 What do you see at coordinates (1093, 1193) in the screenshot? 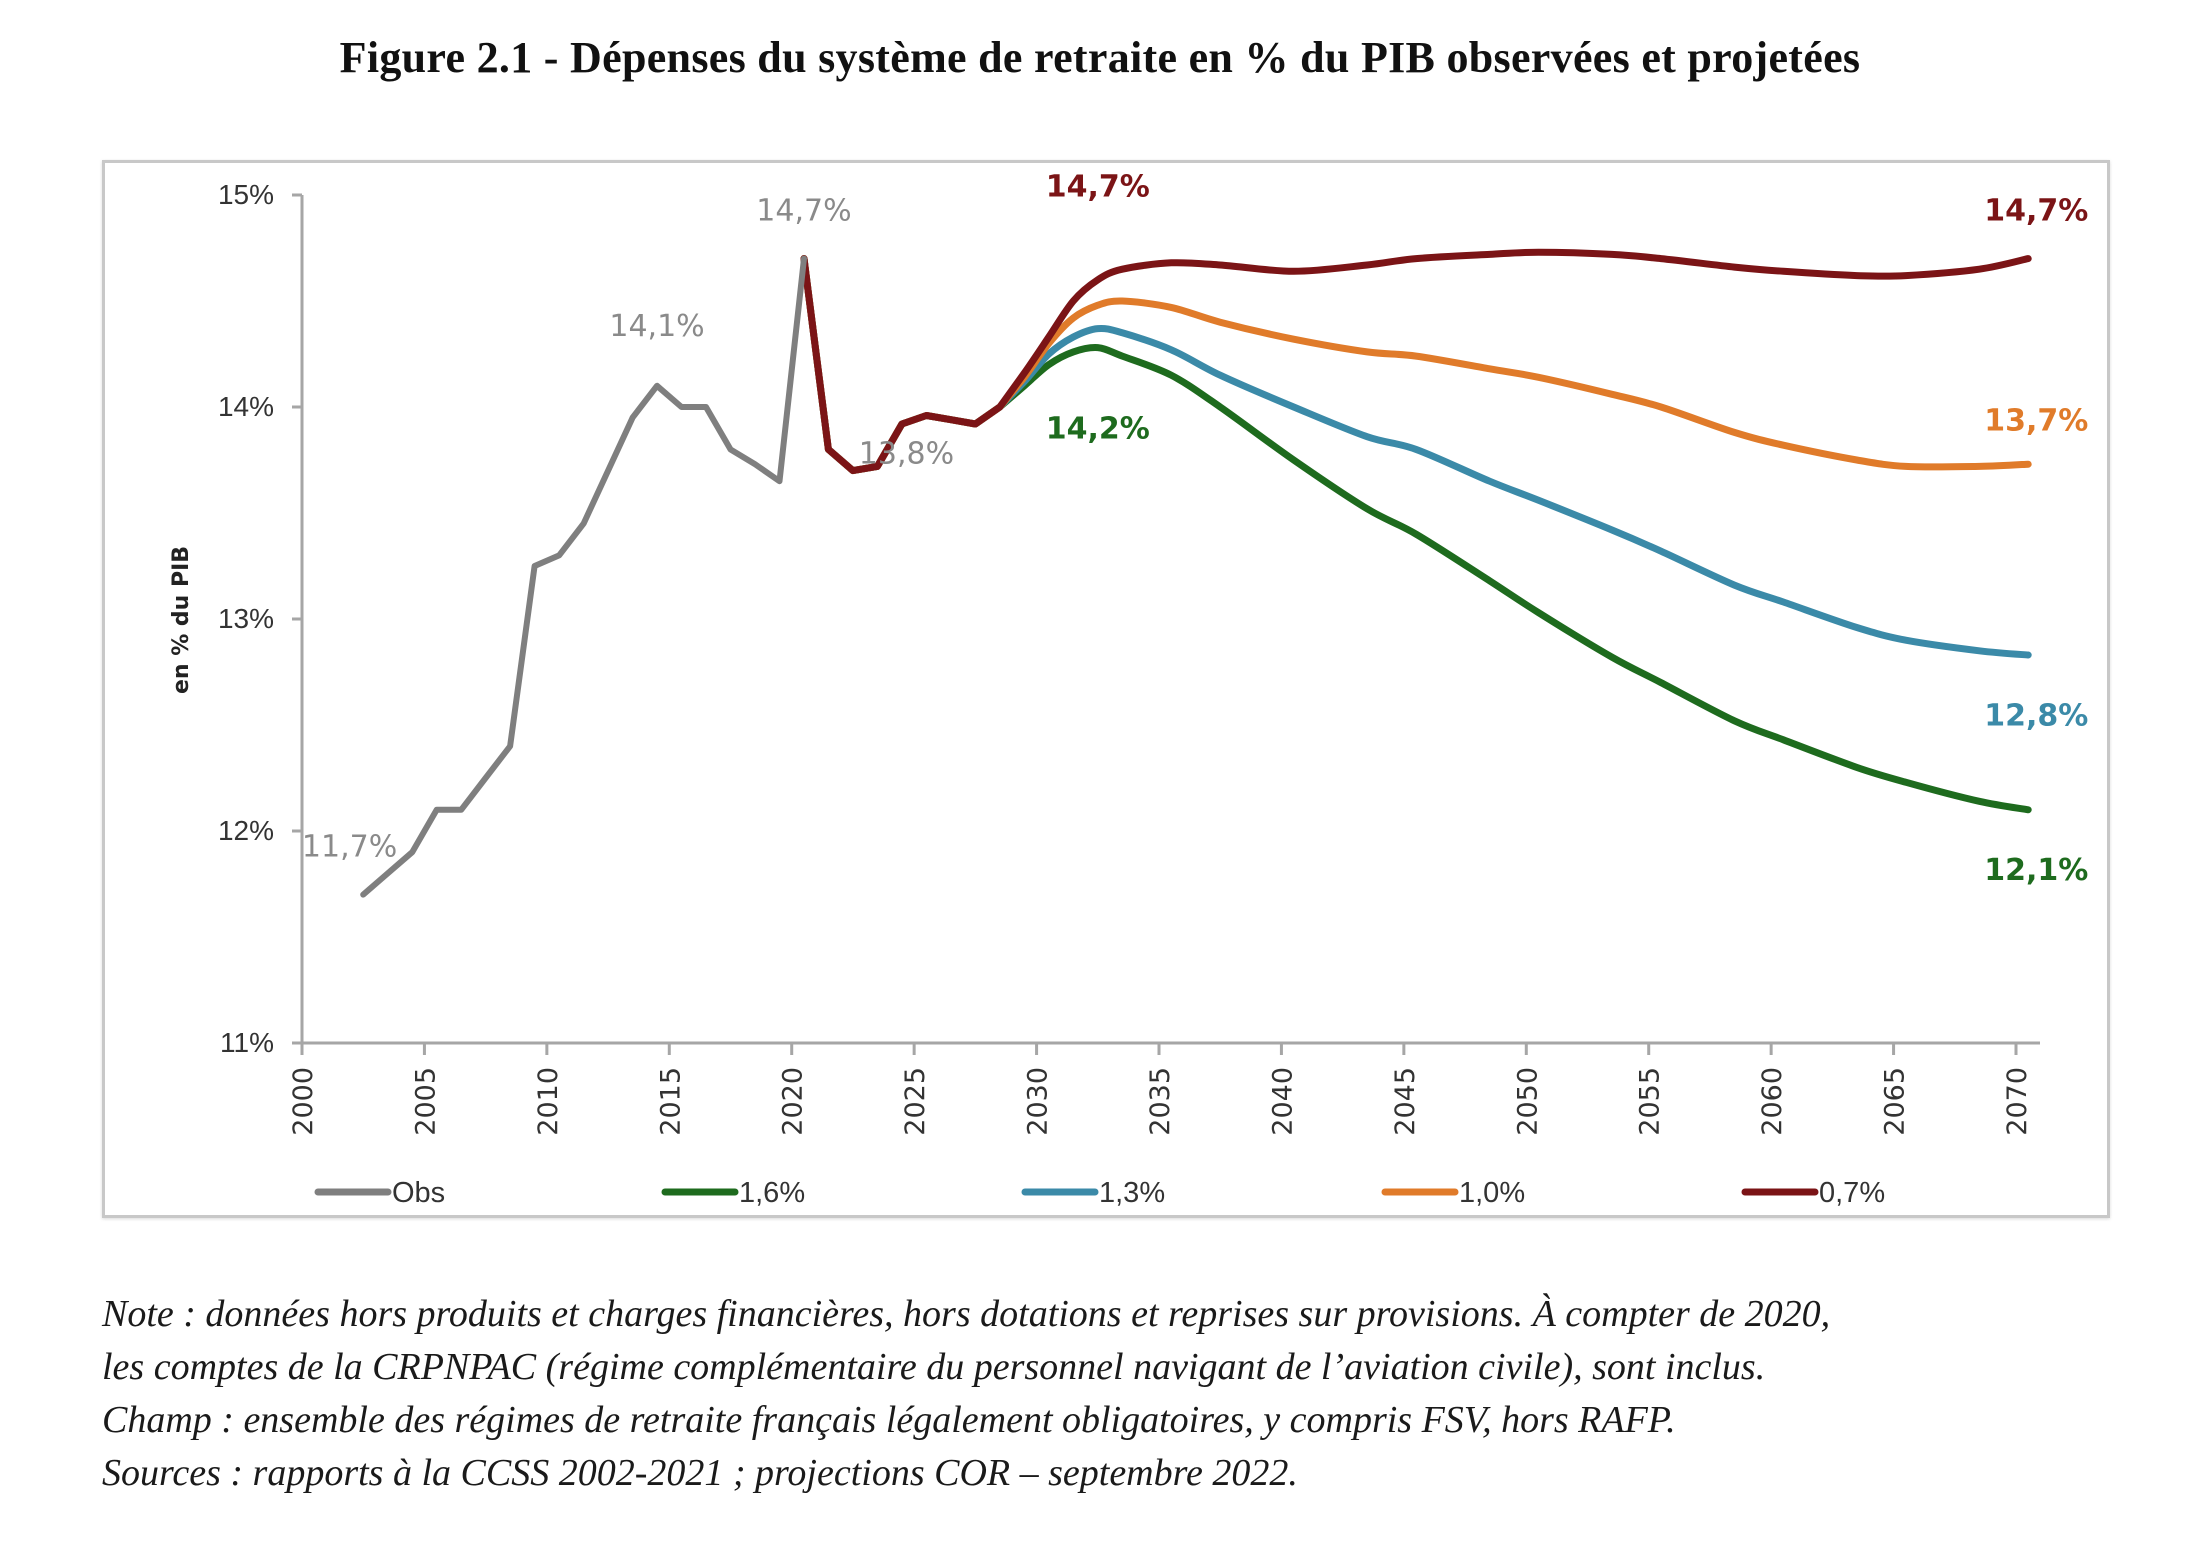
I see `legend-item: 1,3%` at bounding box center [1093, 1193].